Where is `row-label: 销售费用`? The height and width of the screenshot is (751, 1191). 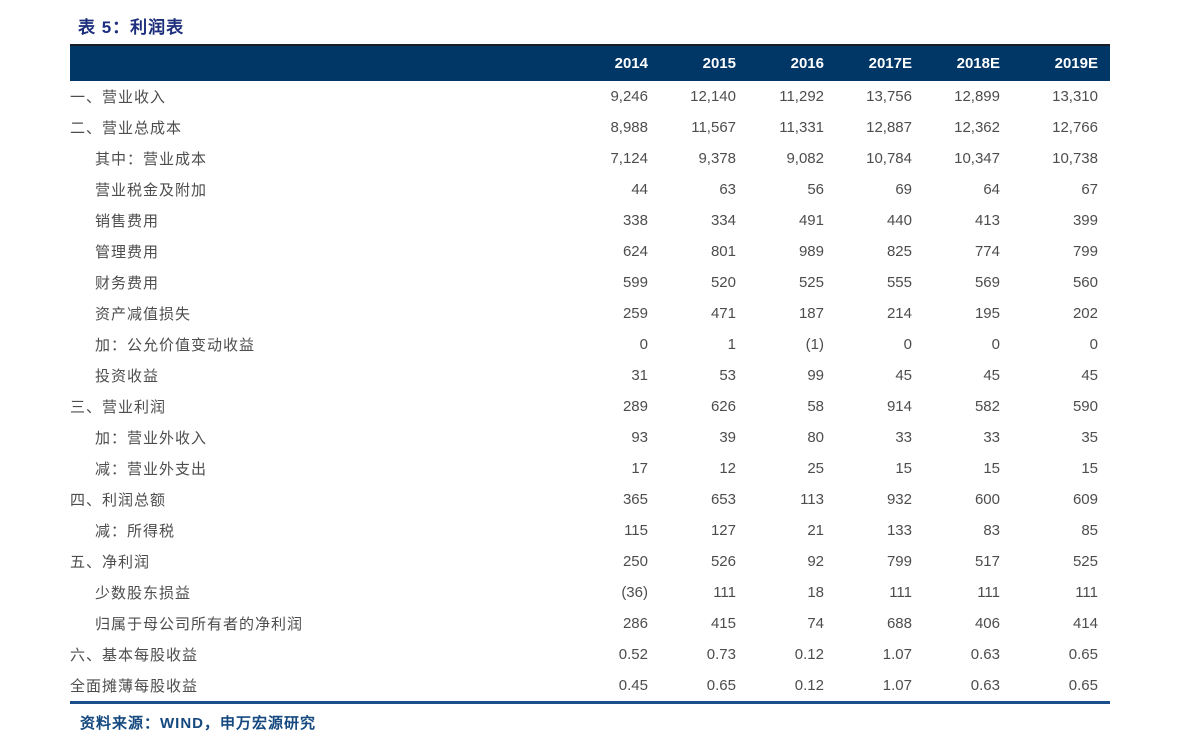
row-label: 销售费用 is located at coordinates (127, 221).